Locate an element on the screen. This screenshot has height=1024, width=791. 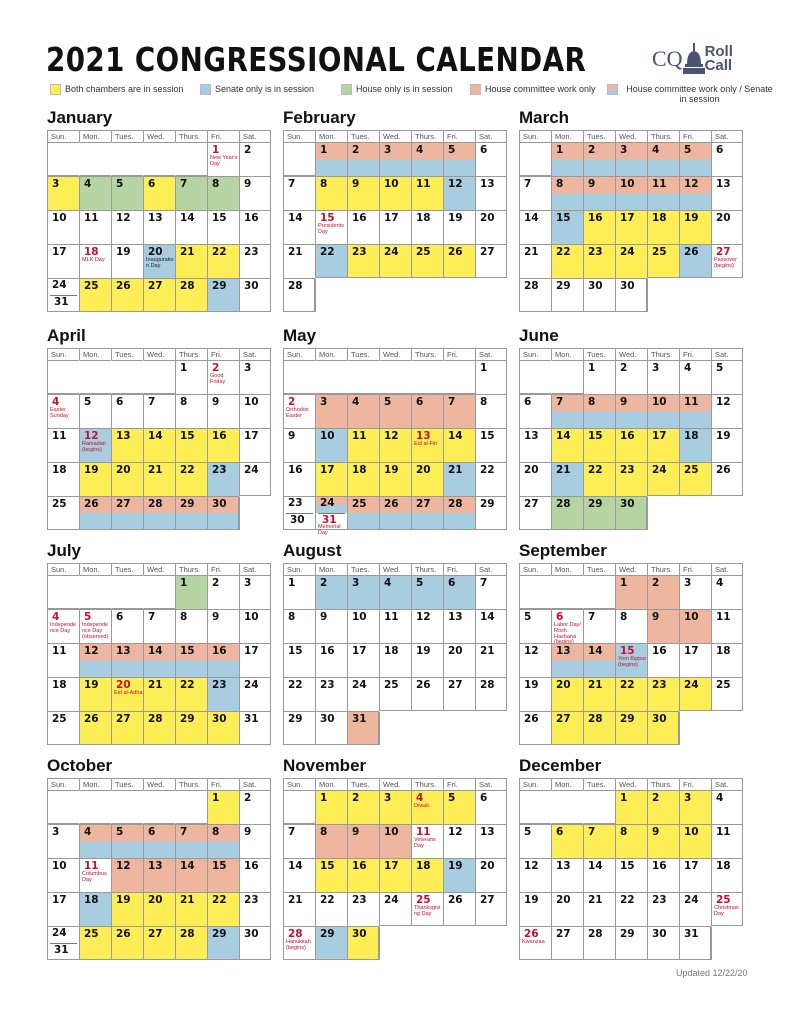
day-cell: 2 Orthodox Easter is located at coordinates (299, 411).